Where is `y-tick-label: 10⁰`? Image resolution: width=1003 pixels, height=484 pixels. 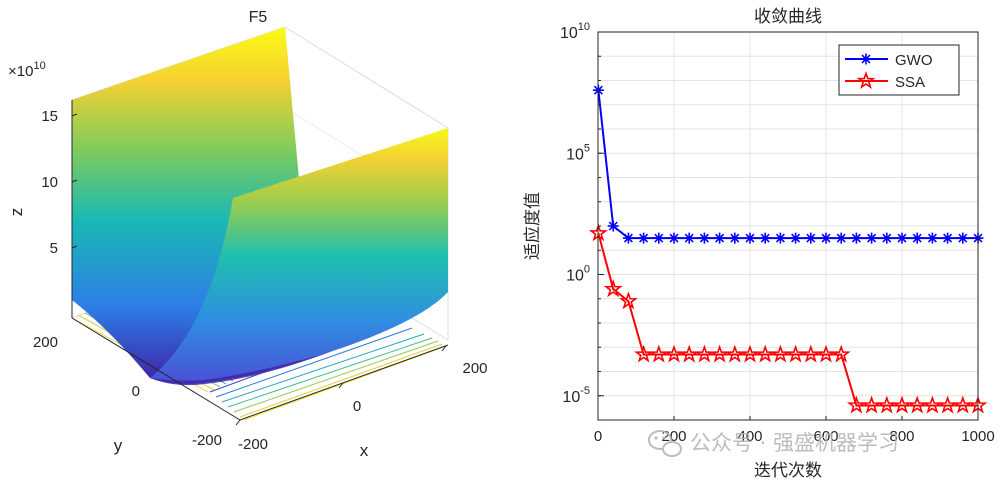 y-tick-label: 10⁰ is located at coordinates (578, 274).